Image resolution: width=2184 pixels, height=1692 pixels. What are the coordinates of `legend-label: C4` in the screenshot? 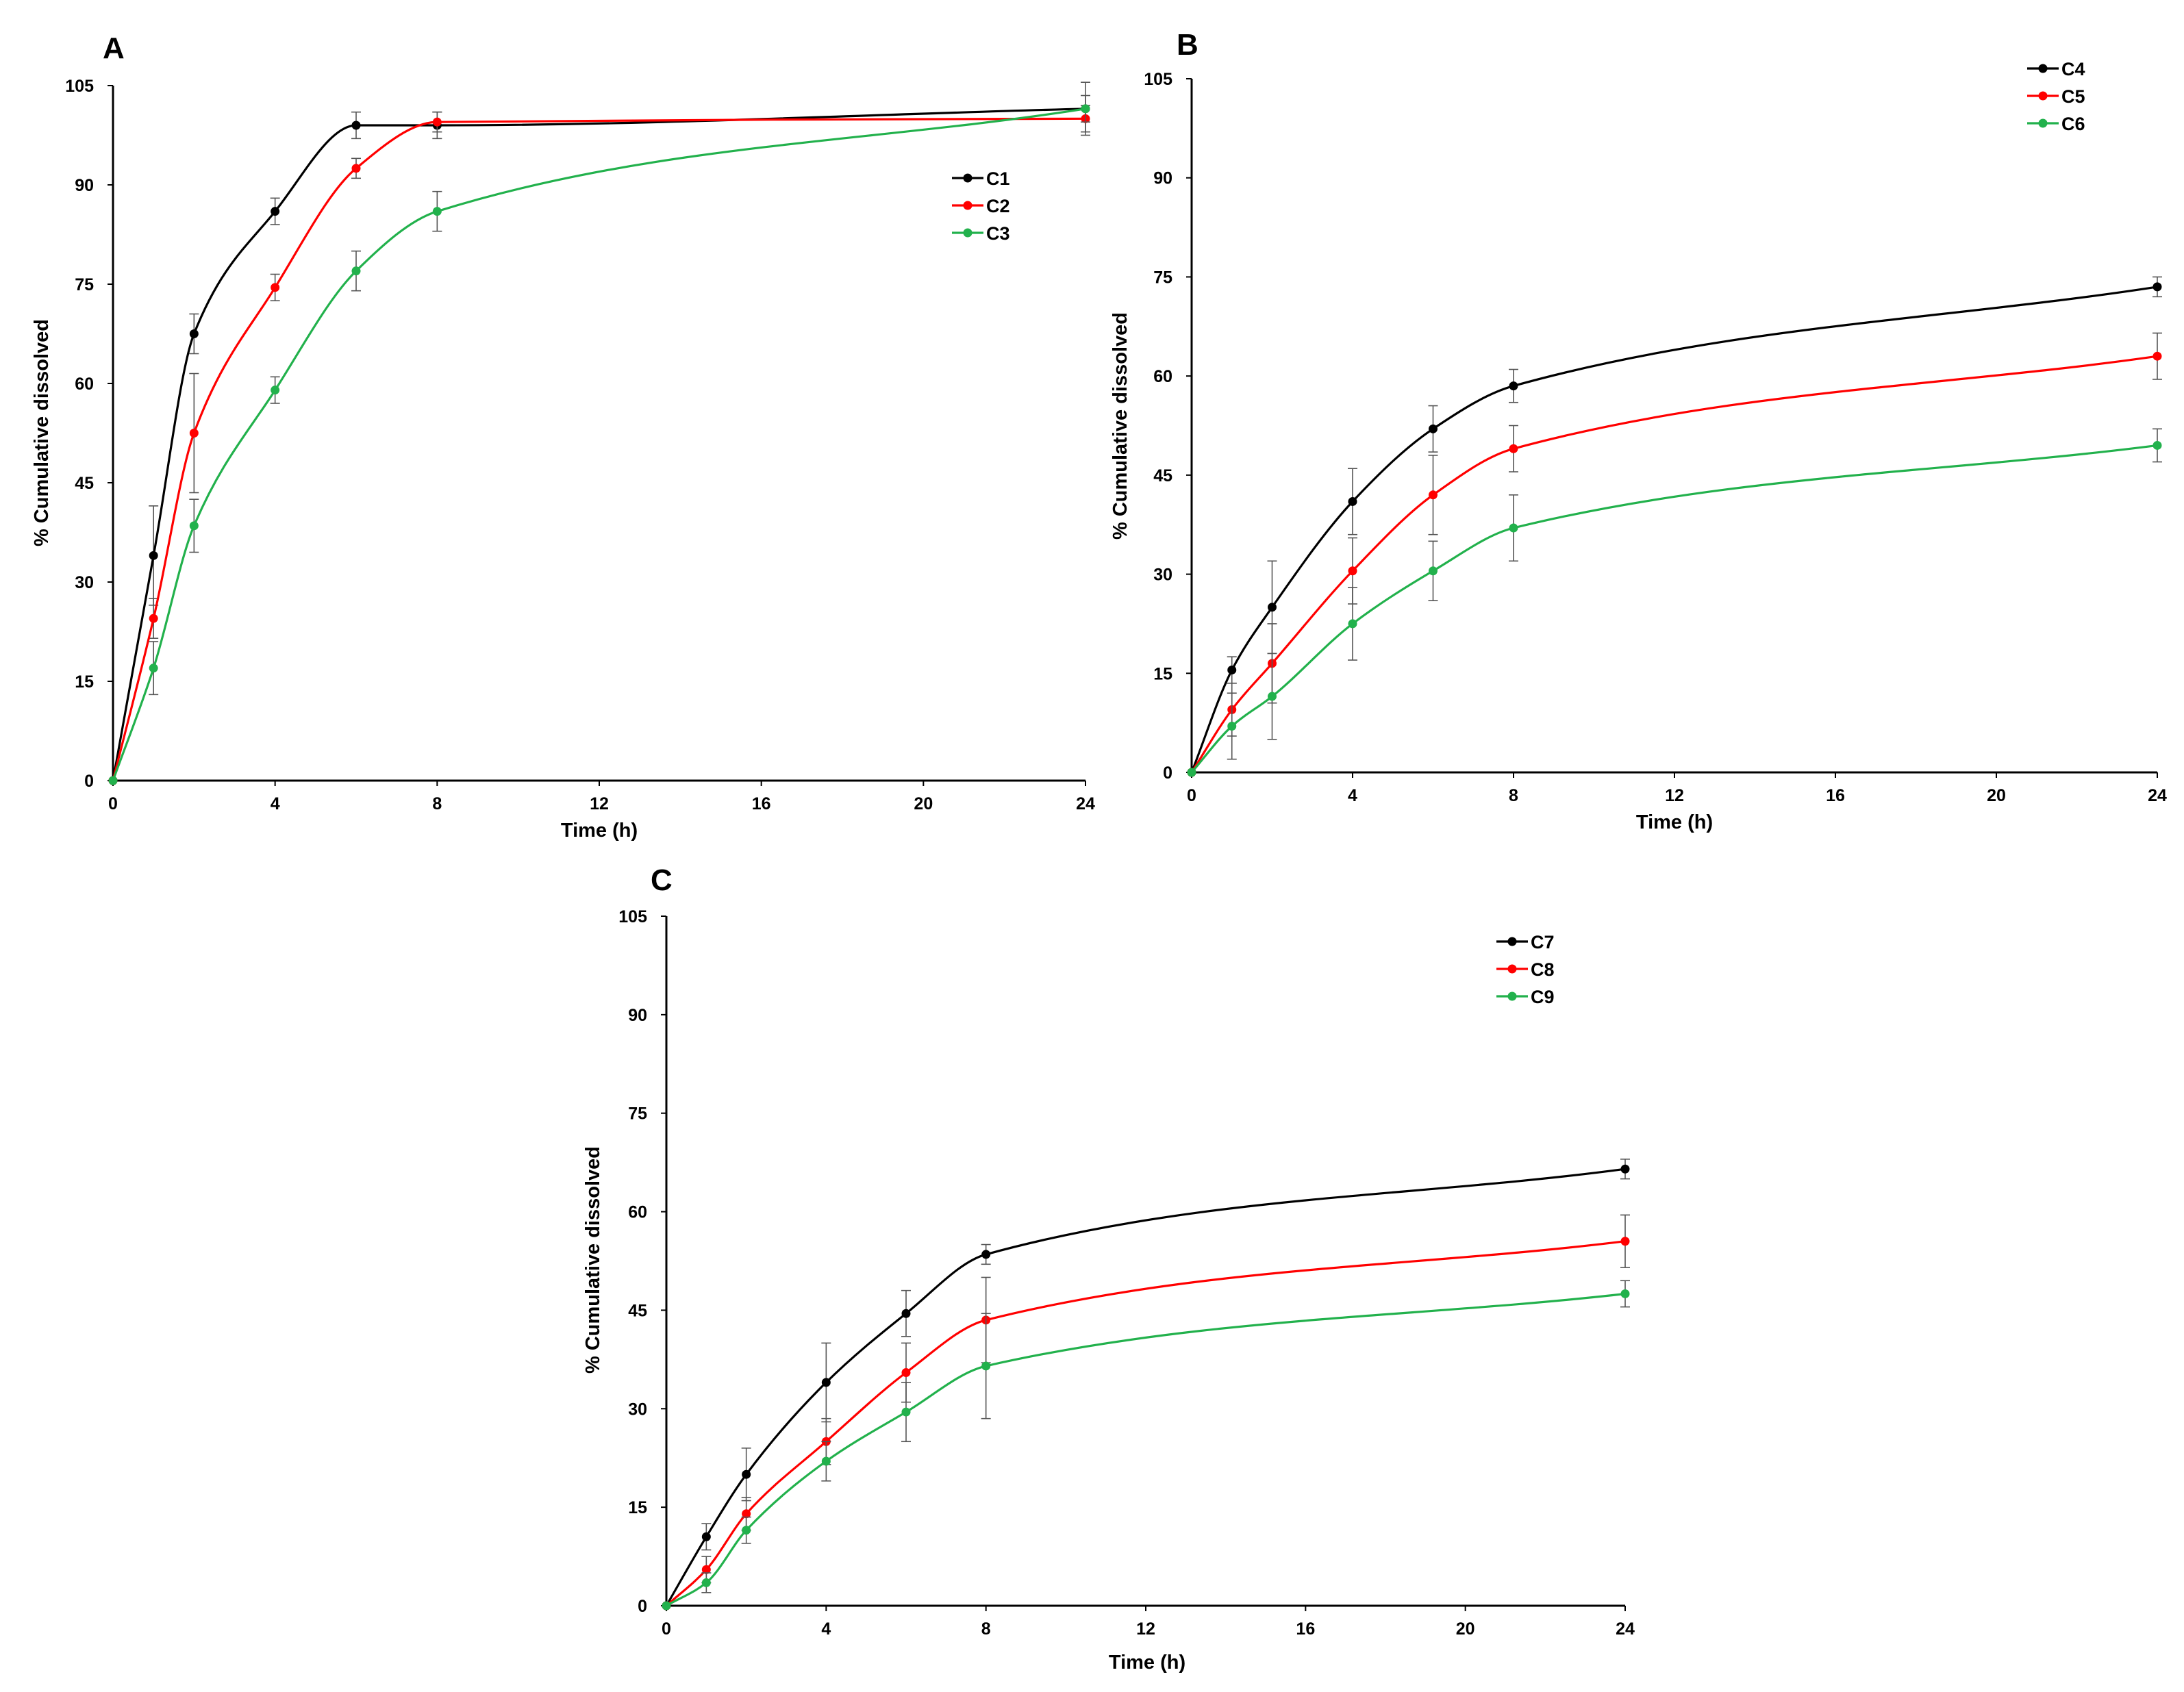 It's located at (2073, 69).